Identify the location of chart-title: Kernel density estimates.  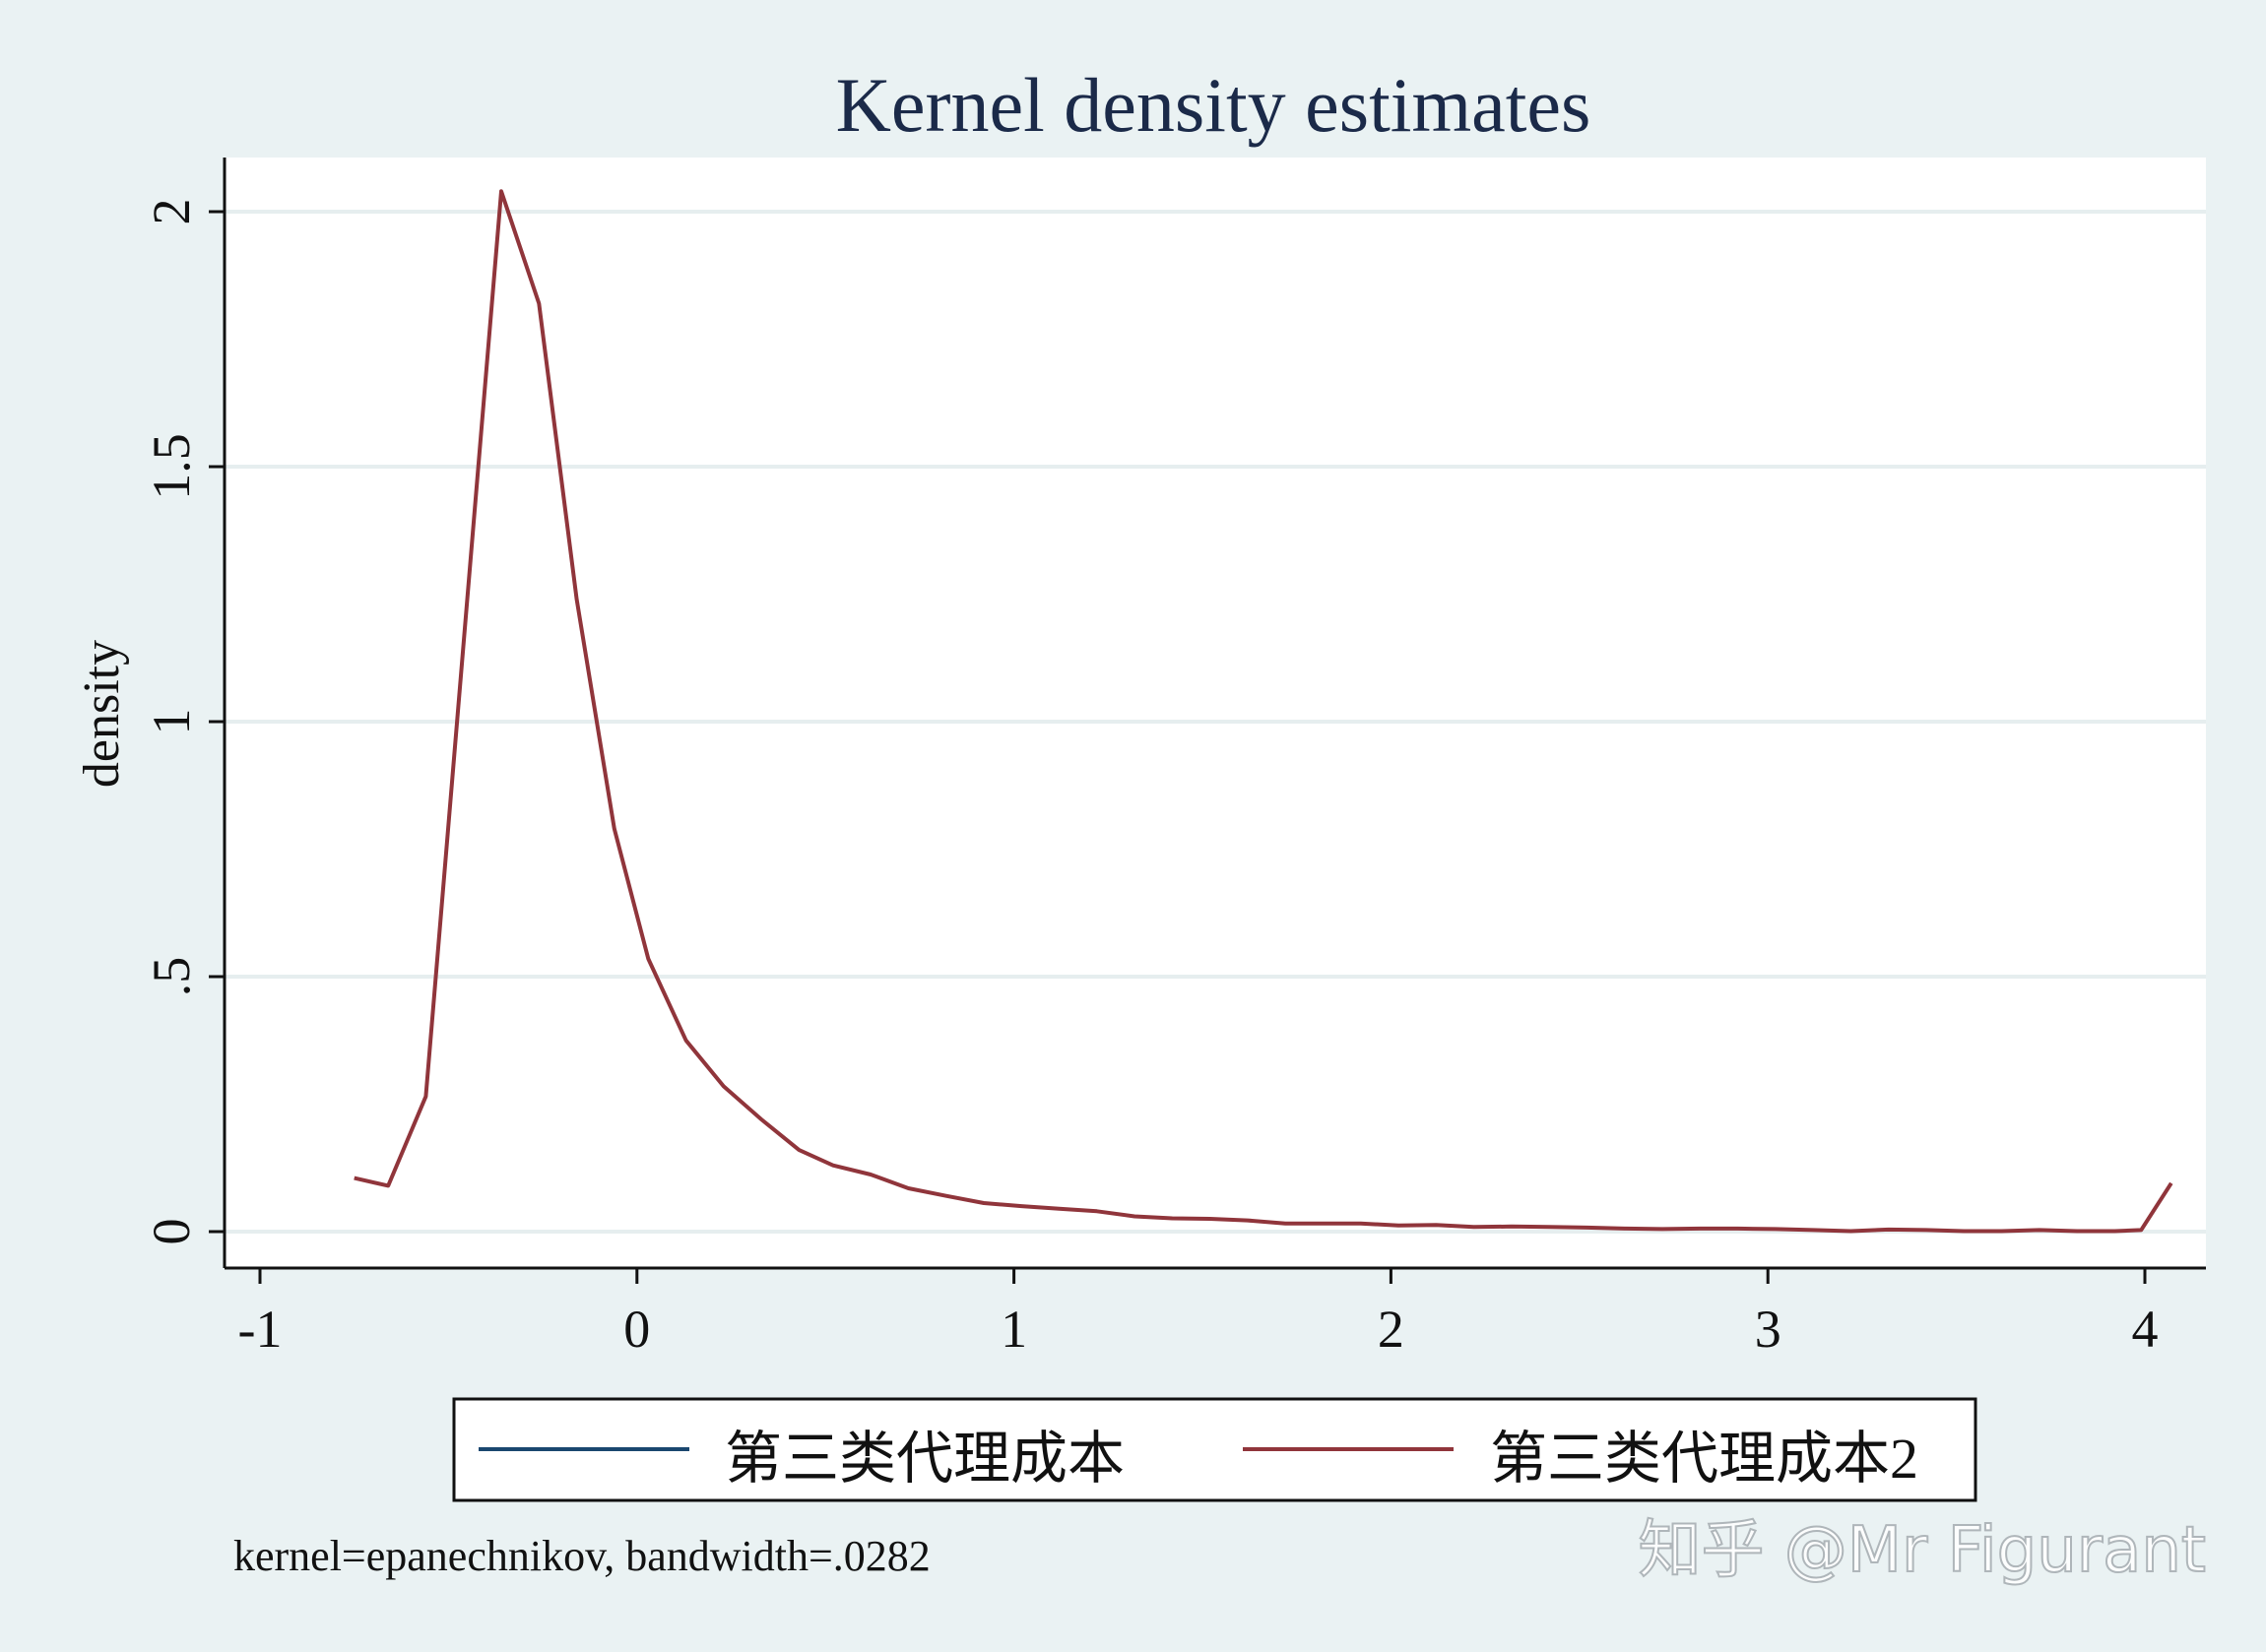
(1214, 105).